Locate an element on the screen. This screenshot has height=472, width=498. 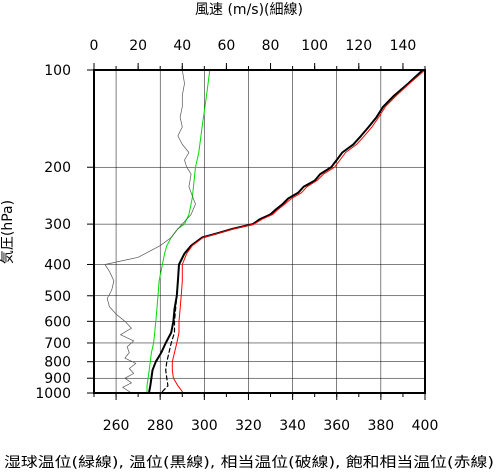
left-tick-label: 600 is located at coordinates (57, 322).